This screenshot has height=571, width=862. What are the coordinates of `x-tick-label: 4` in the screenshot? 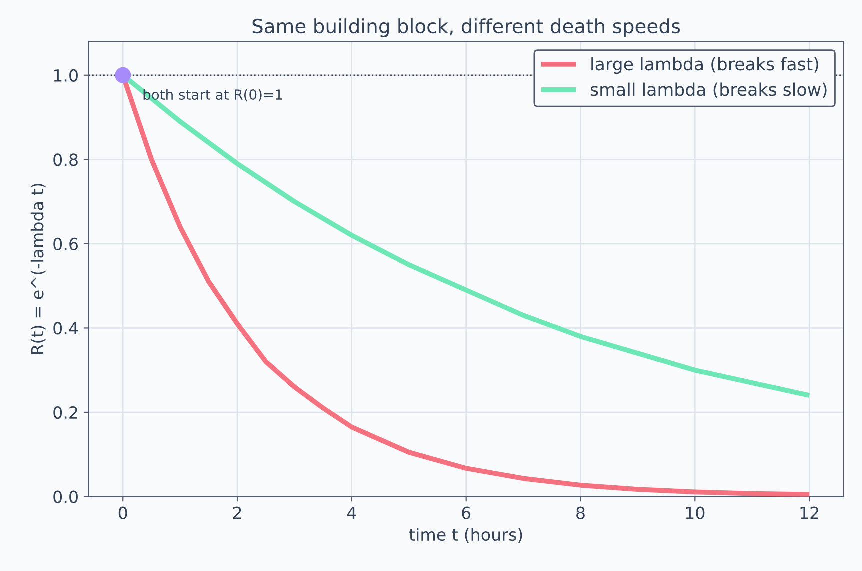 It's located at (351, 513).